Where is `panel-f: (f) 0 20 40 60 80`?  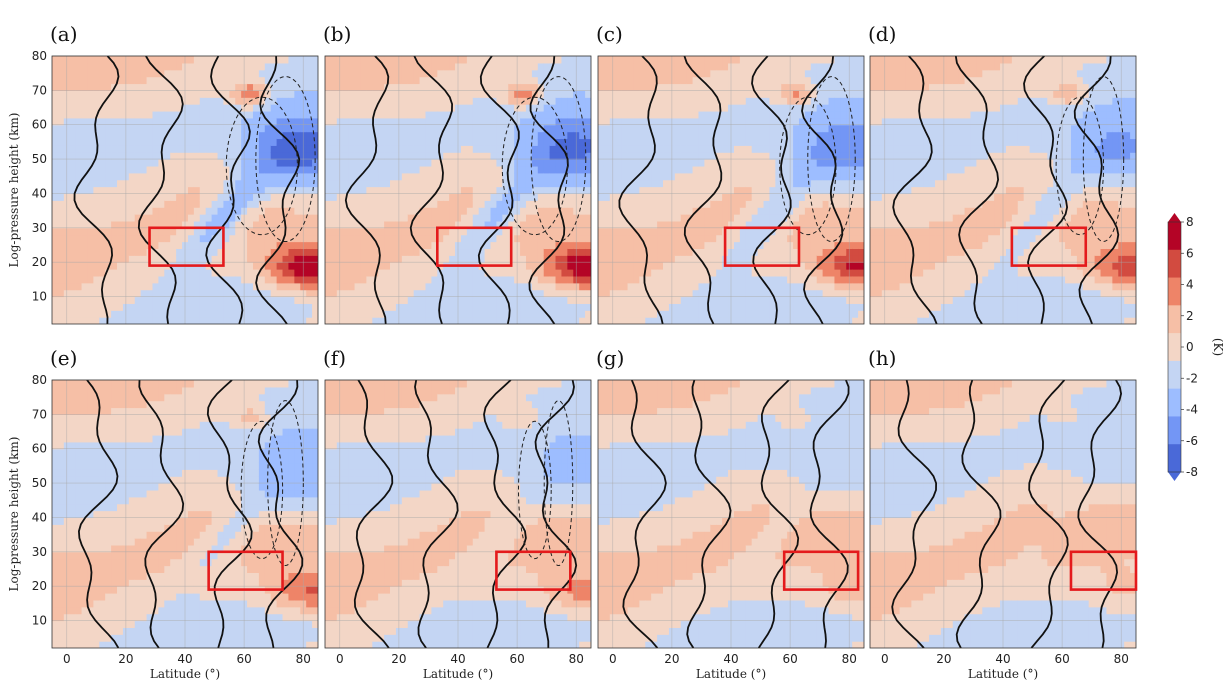
panel-f: (f) 0 20 40 60 80 is located at coordinates (457, 506).